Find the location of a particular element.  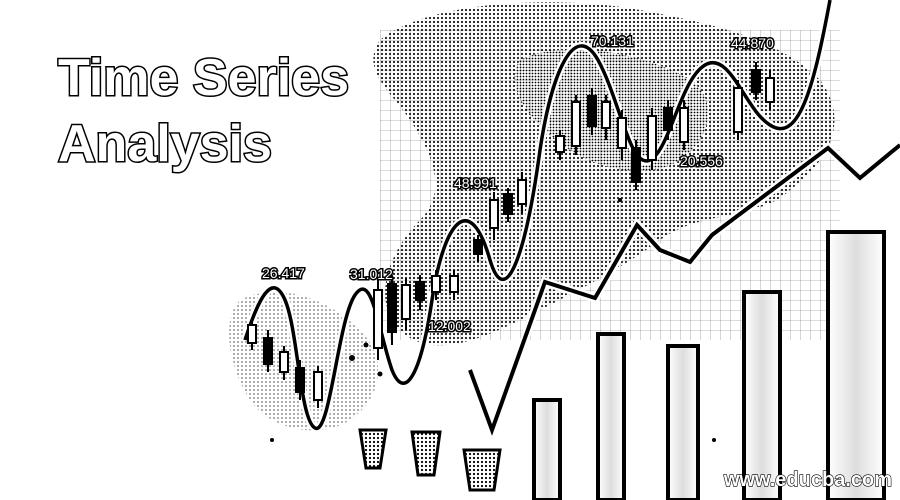

value-label: 26.417 is located at coordinates (283, 273).